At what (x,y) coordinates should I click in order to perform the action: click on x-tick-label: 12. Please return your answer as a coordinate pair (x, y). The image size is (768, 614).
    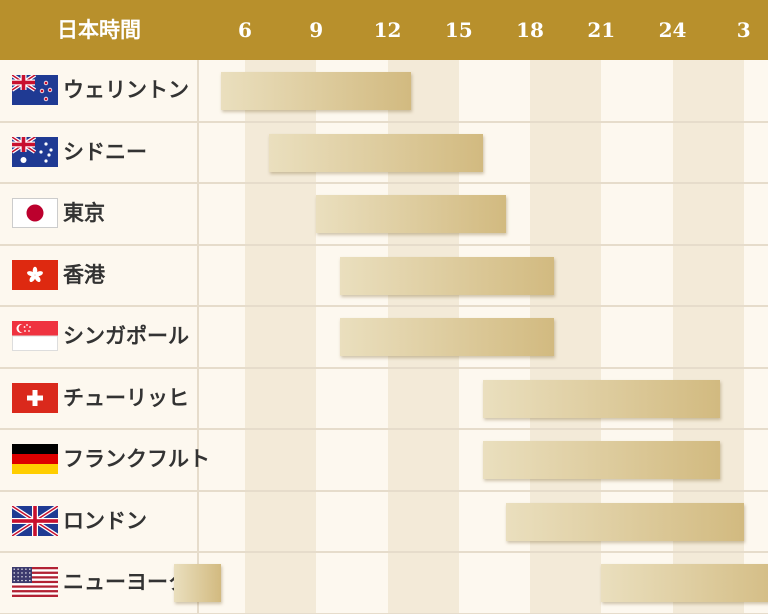
    Looking at the image, I should click on (387, 30).